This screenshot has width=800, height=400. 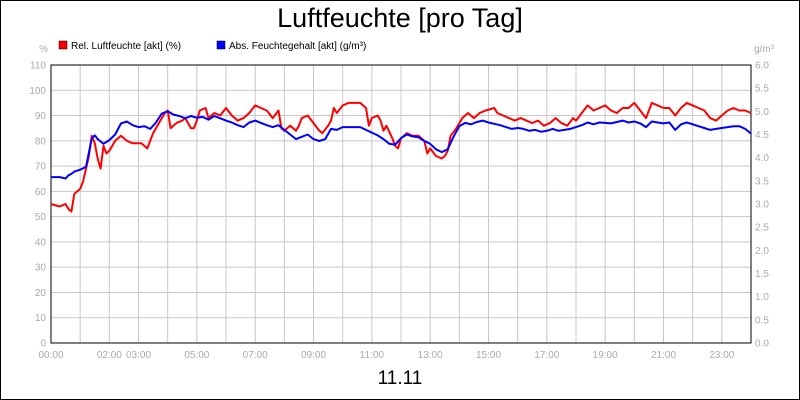 What do you see at coordinates (126, 46) in the screenshot?
I see `legend-label: Rel. Luftfeuchte [akt] (%)` at bounding box center [126, 46].